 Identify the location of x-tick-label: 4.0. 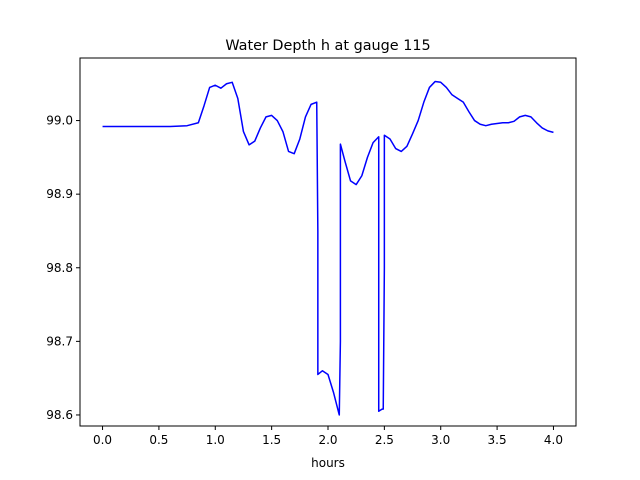
(553, 440).